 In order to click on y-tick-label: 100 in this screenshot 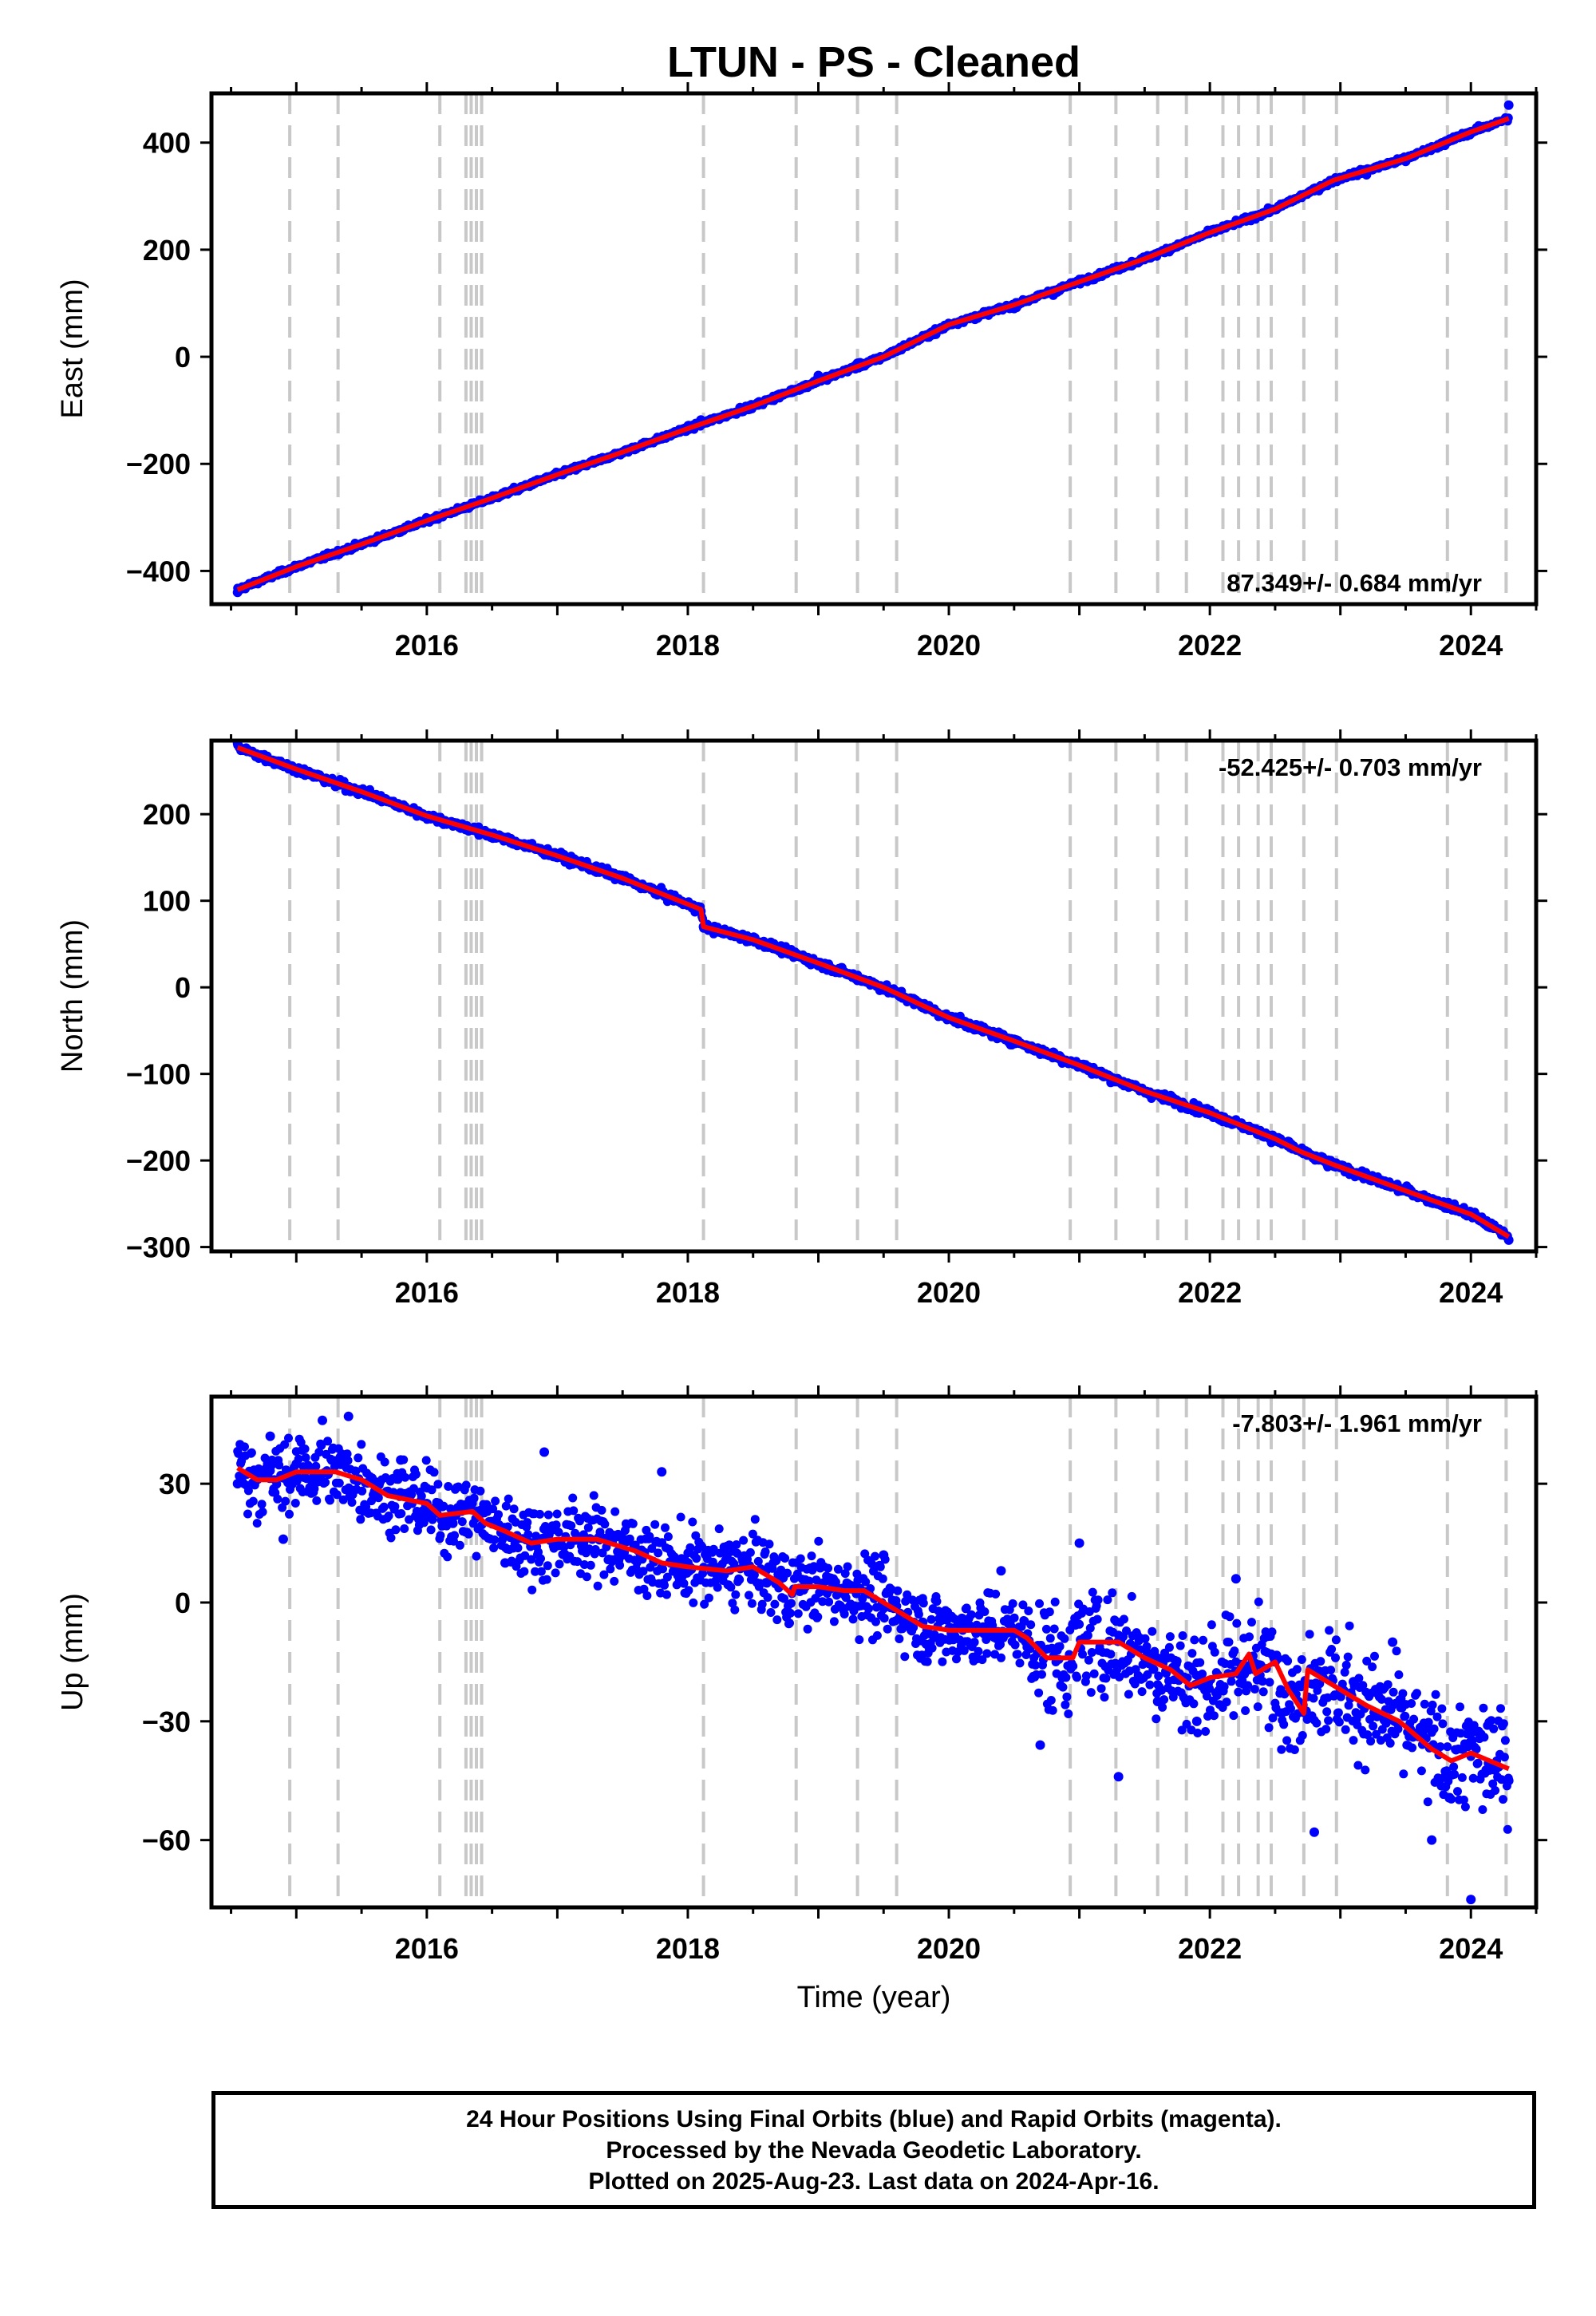, I will do `click(167, 901)`.